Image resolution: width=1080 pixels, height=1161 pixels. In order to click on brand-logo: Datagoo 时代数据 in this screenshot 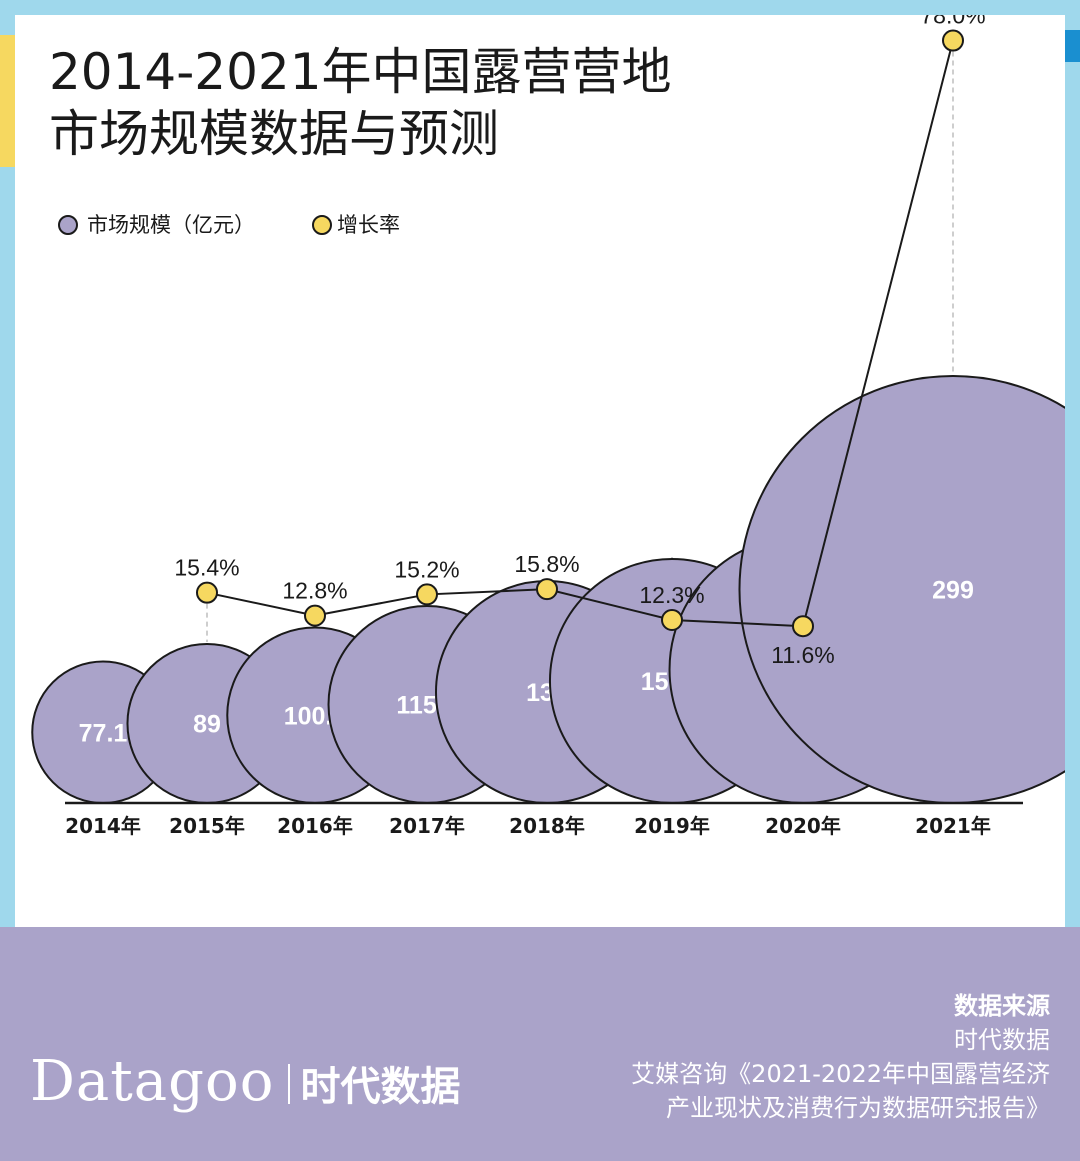, I will do `click(245, 1081)`.